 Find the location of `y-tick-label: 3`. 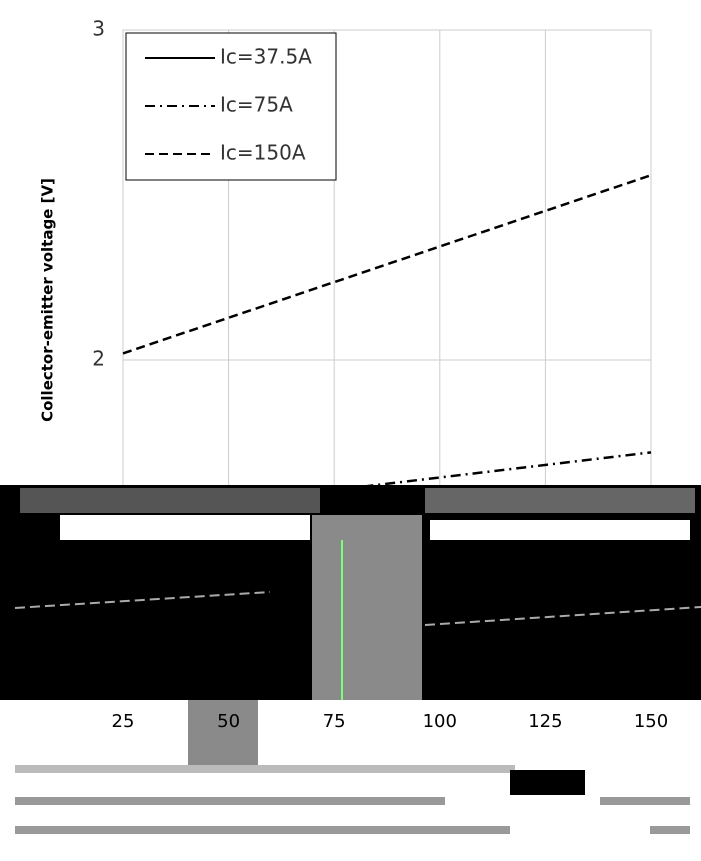

y-tick-label: 3 is located at coordinates (98, 29).